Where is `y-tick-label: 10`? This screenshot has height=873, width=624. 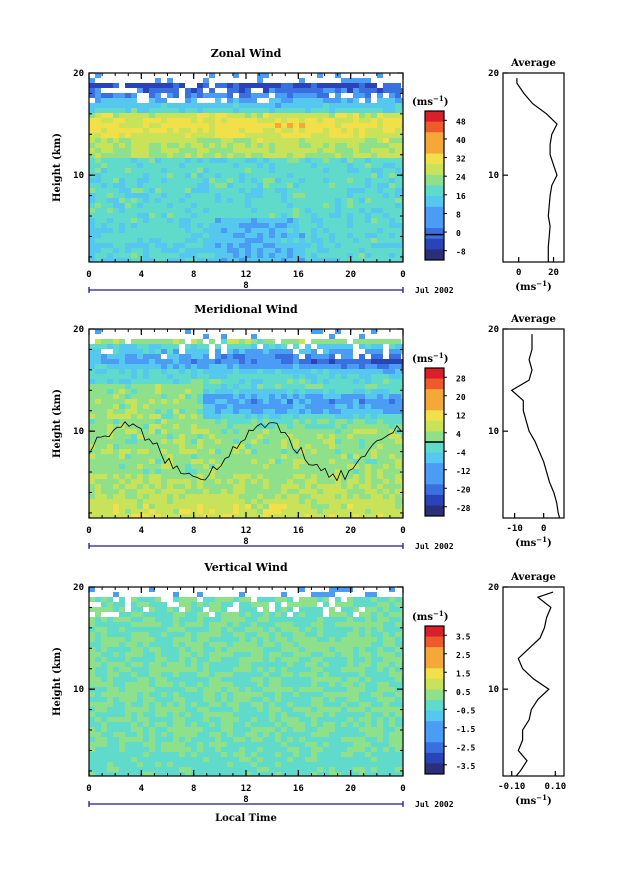
y-tick-label: 10 is located at coordinates (78, 432).